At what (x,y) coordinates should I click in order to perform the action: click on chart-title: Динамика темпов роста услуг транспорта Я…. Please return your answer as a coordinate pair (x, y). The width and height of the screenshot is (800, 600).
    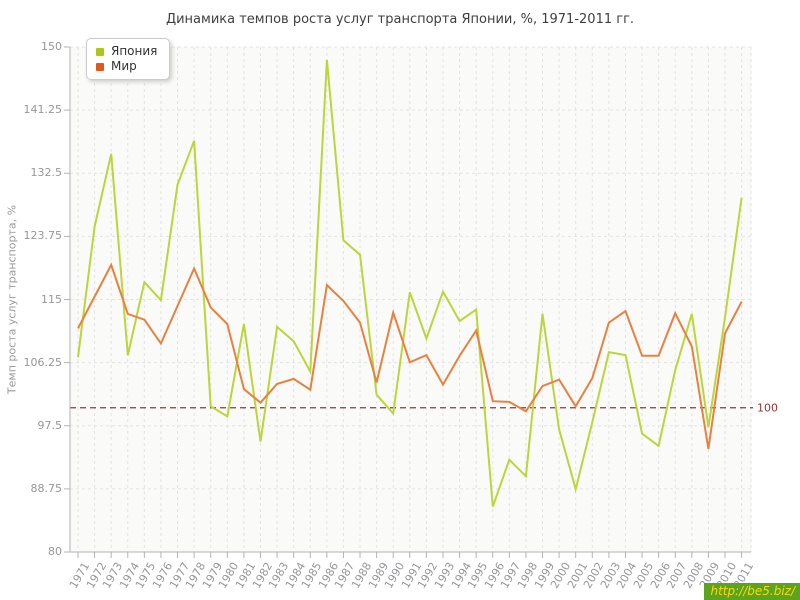
    Looking at the image, I should click on (400, 19).